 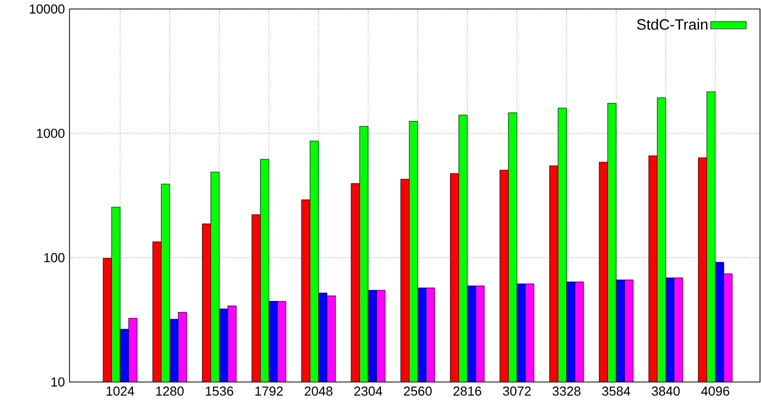 What do you see at coordinates (47, 9) in the screenshot?
I see `y-tick-label: 10000` at bounding box center [47, 9].